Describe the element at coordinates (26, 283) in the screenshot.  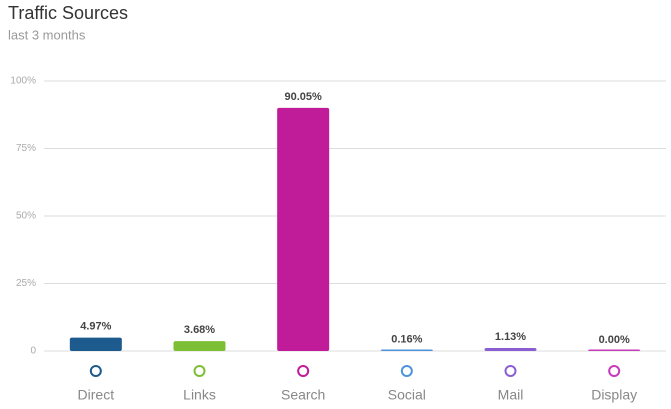
I see `y-tick-label: 25%` at that location.